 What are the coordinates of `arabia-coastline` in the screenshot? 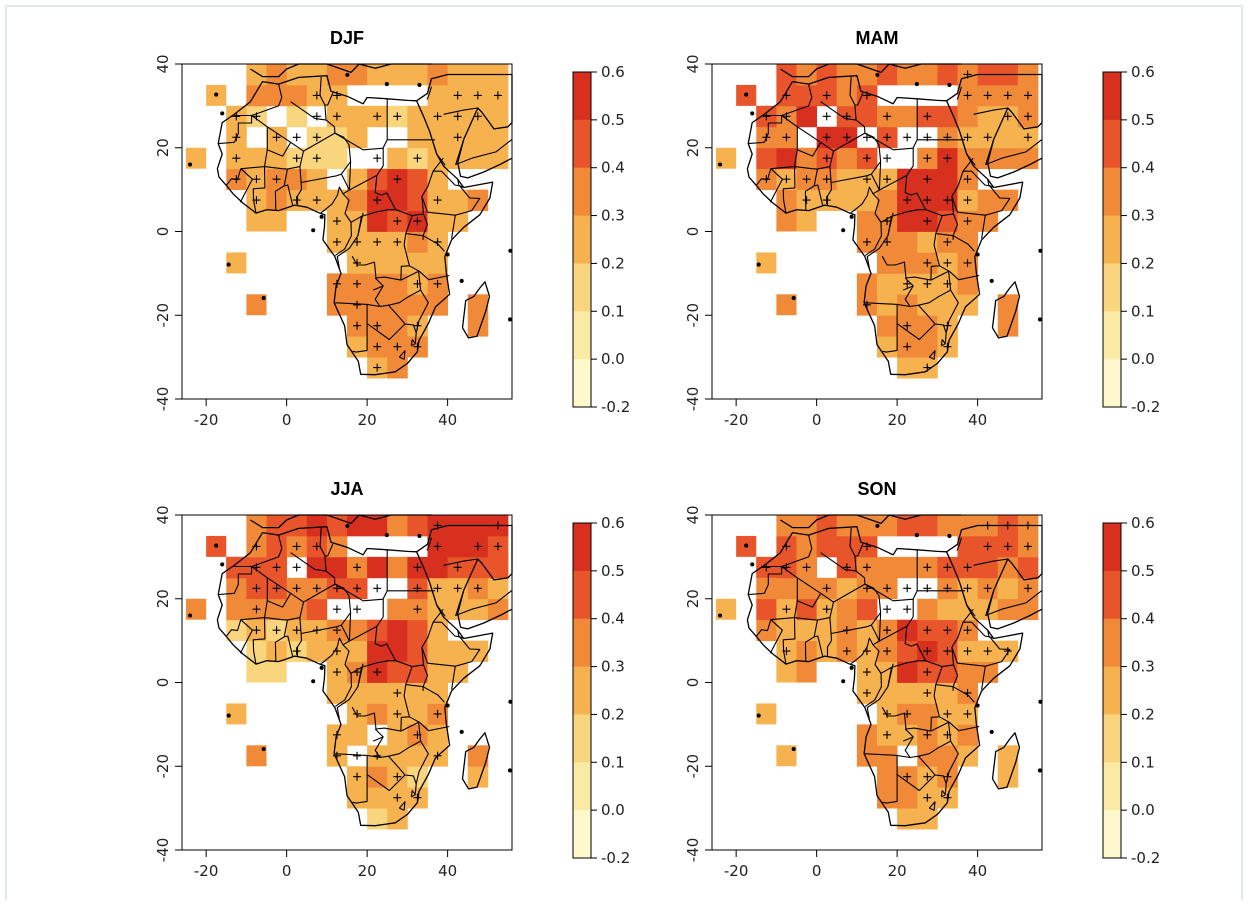 It's located at (994, 126).